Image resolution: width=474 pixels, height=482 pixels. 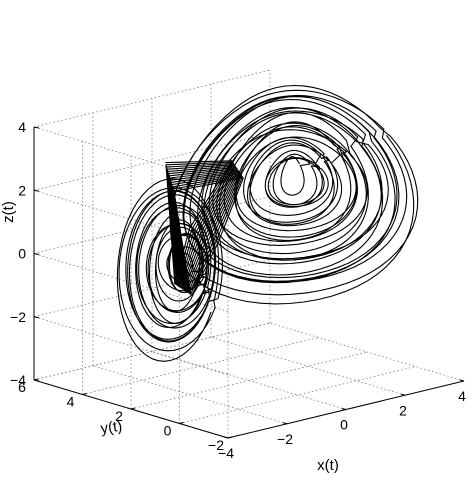 I want to click on z-axis-label: z(t), so click(x=8, y=212).